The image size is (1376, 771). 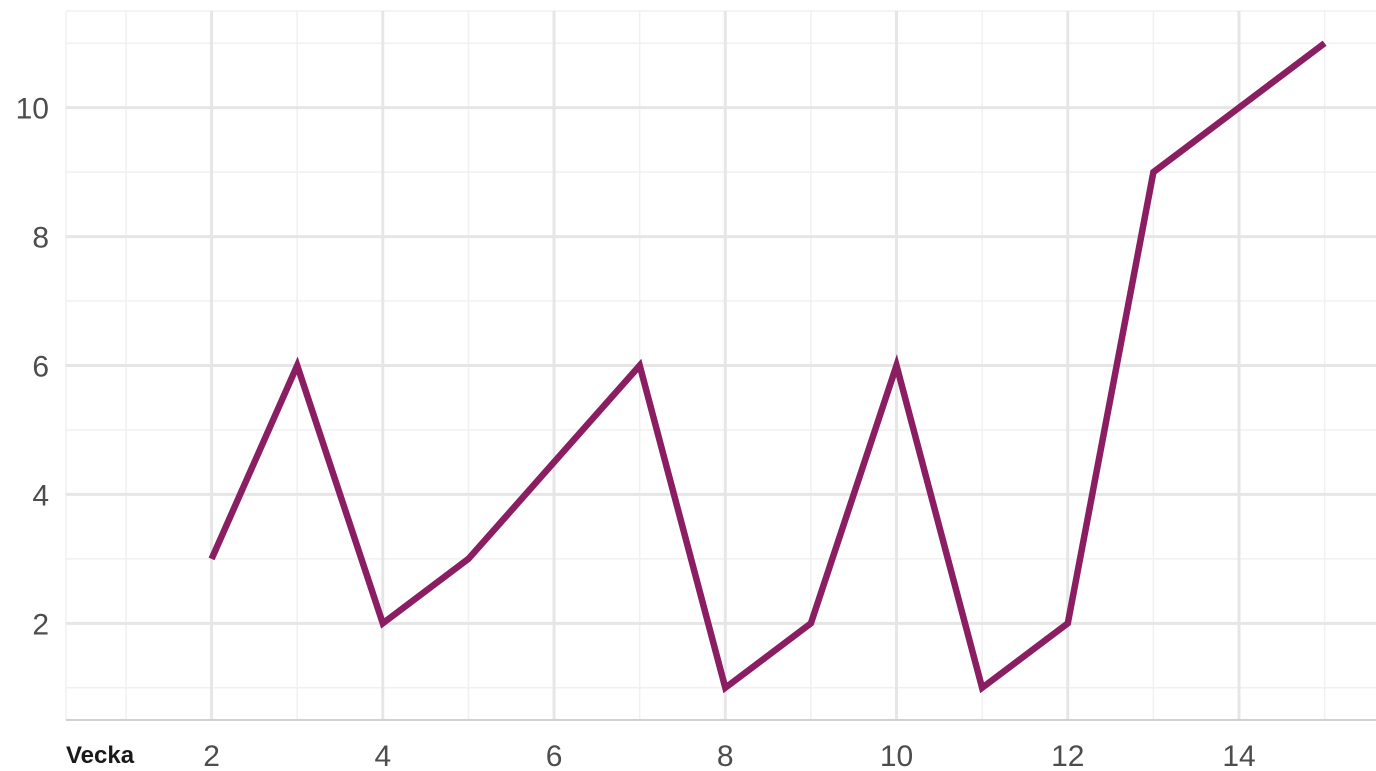 What do you see at coordinates (554, 755) in the screenshot?
I see `x-tick-label: 6` at bounding box center [554, 755].